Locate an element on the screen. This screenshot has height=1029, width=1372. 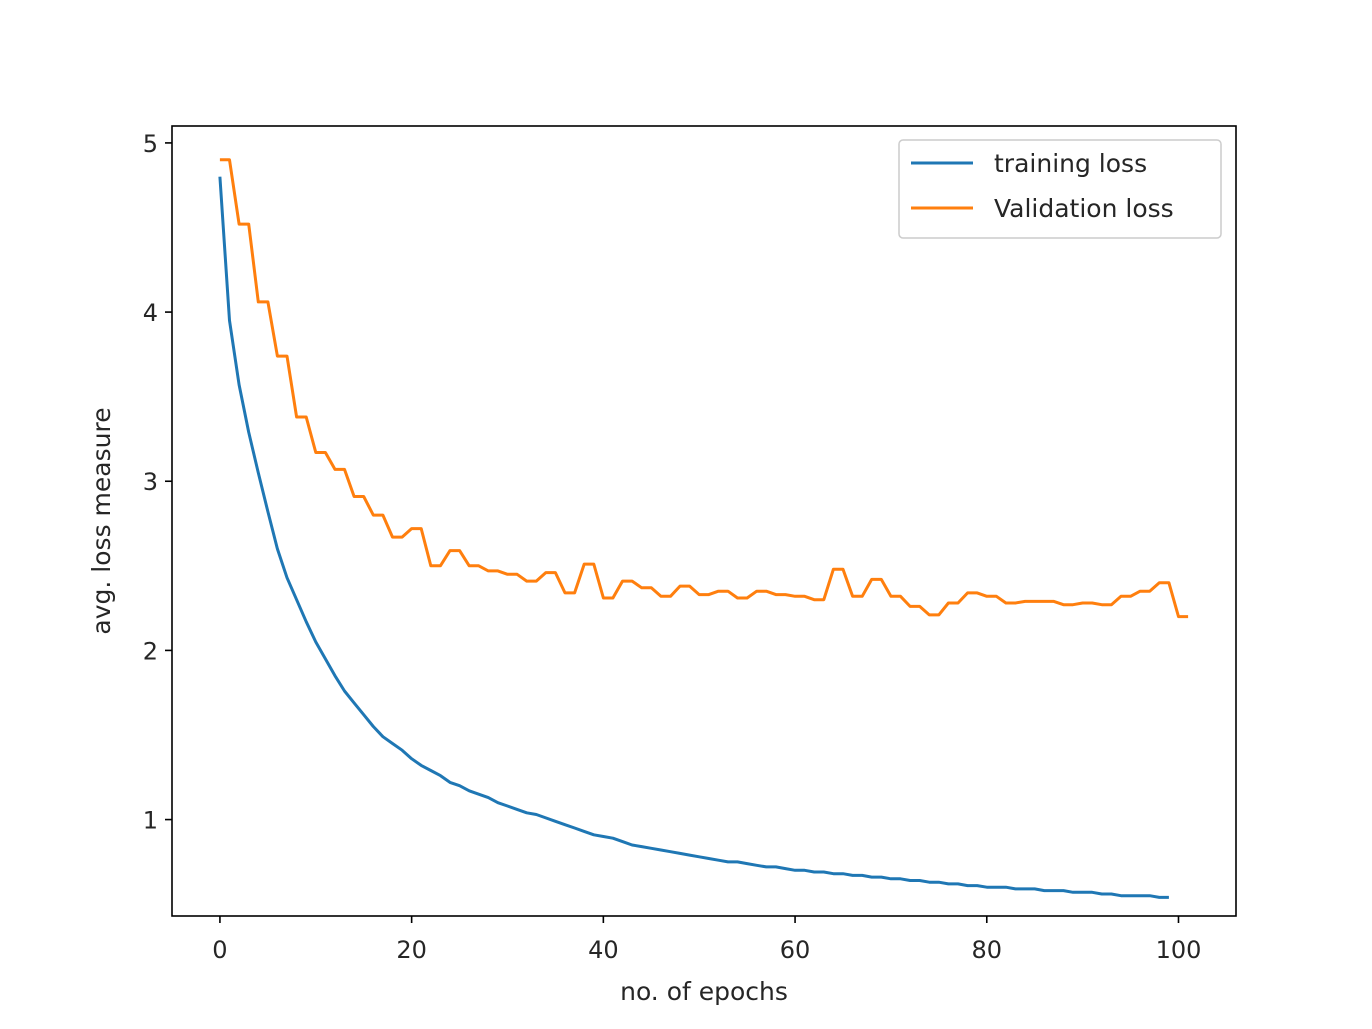
x-tick-label: 80 is located at coordinates (987, 950).